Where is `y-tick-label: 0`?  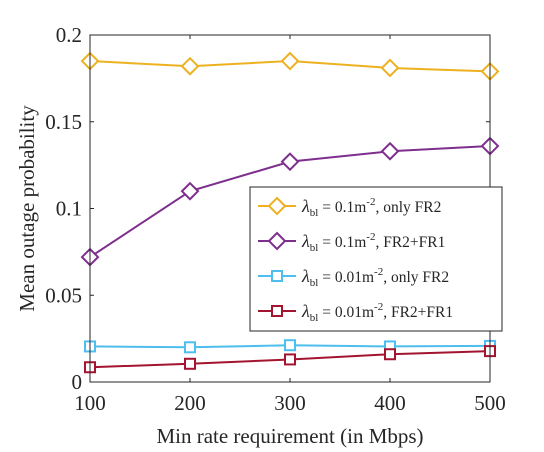 y-tick-label: 0 is located at coordinates (77, 382).